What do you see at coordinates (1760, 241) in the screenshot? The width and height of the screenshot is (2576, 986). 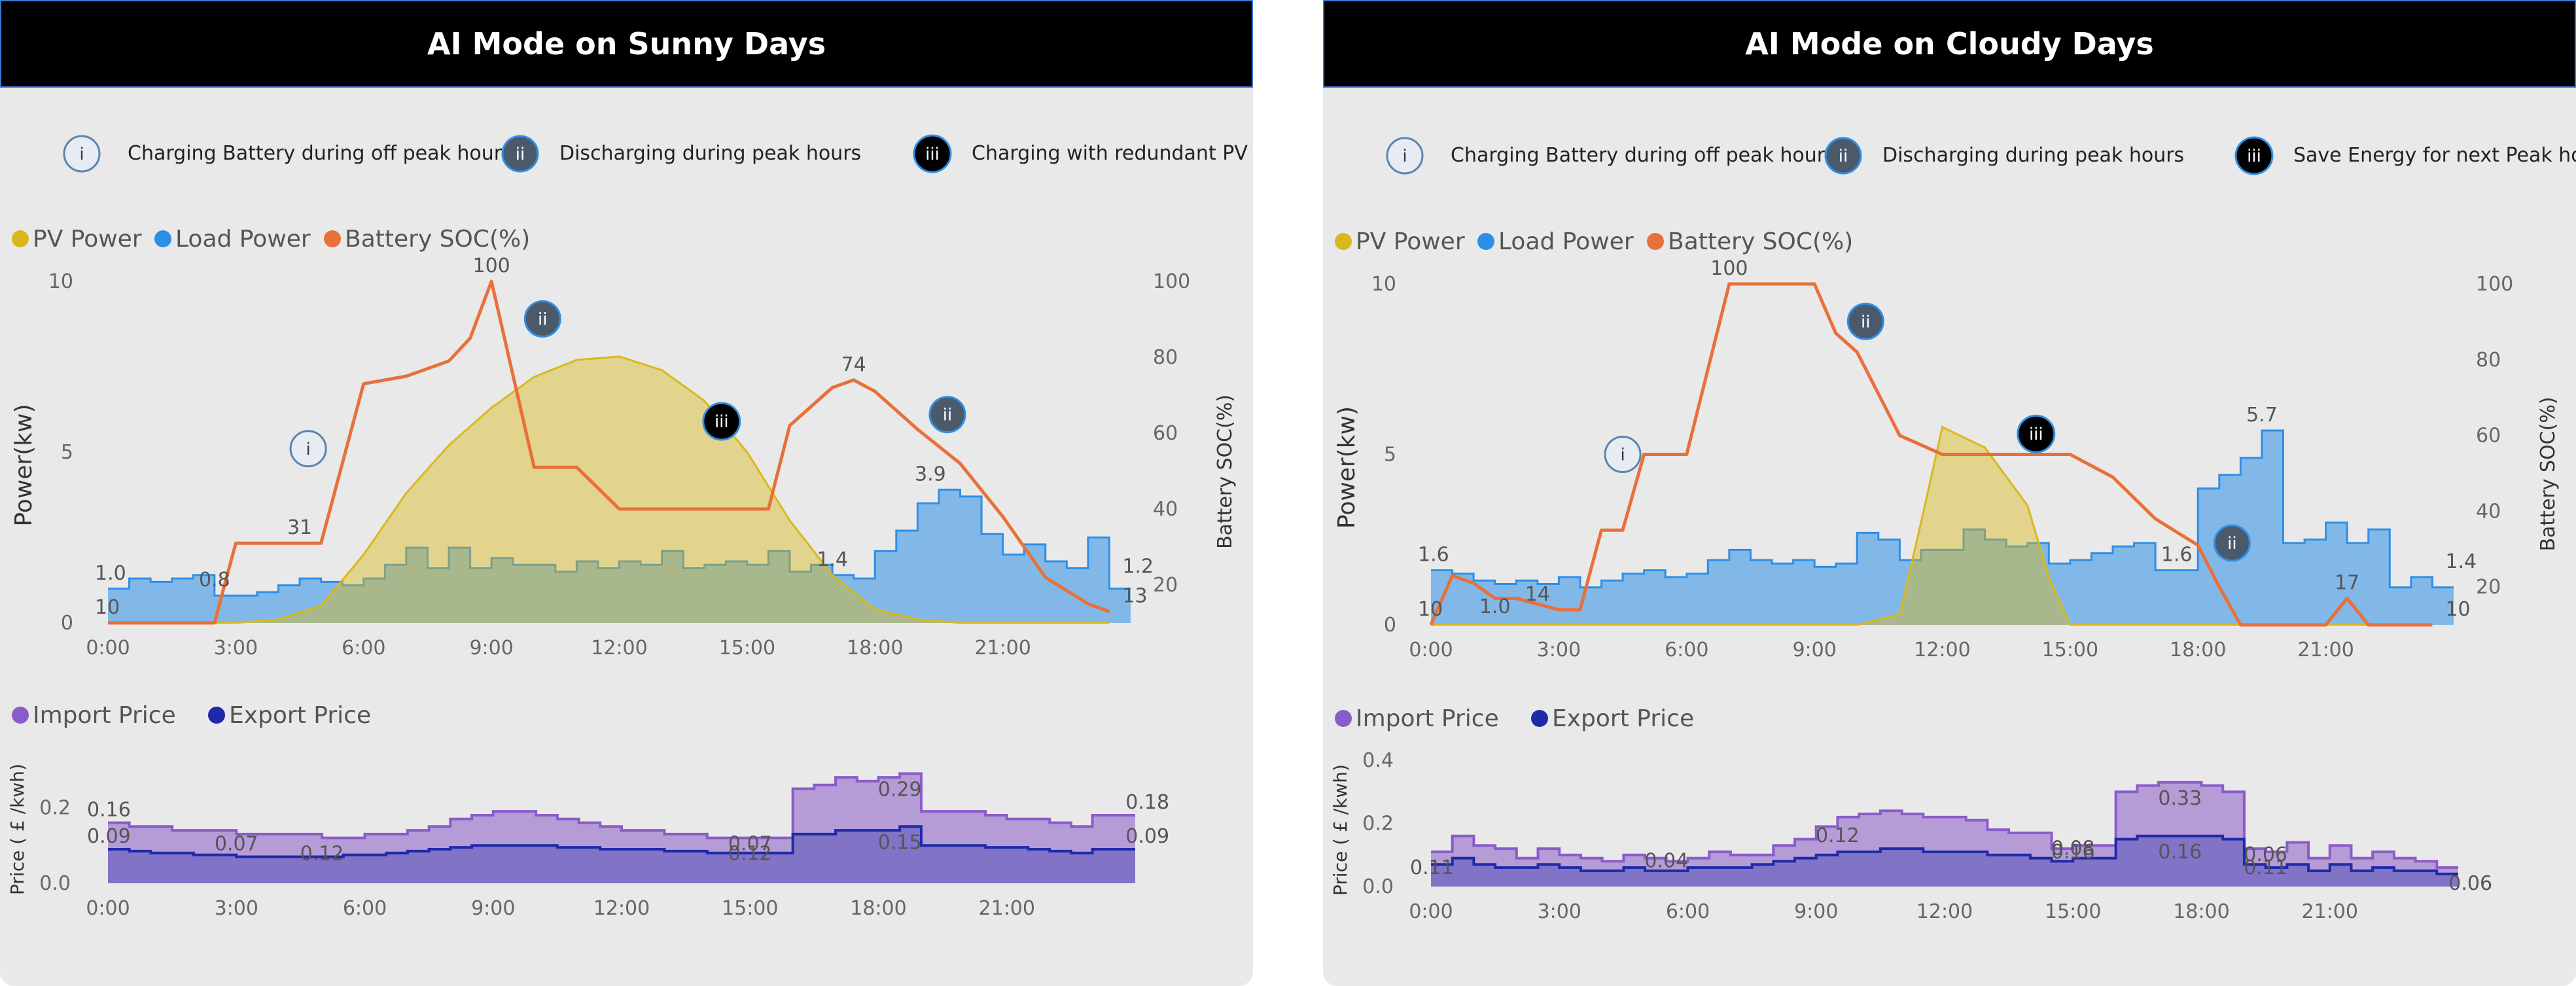 I see `cloudy-power-legend-label-3: Battery SOC(%)` at bounding box center [1760, 241].